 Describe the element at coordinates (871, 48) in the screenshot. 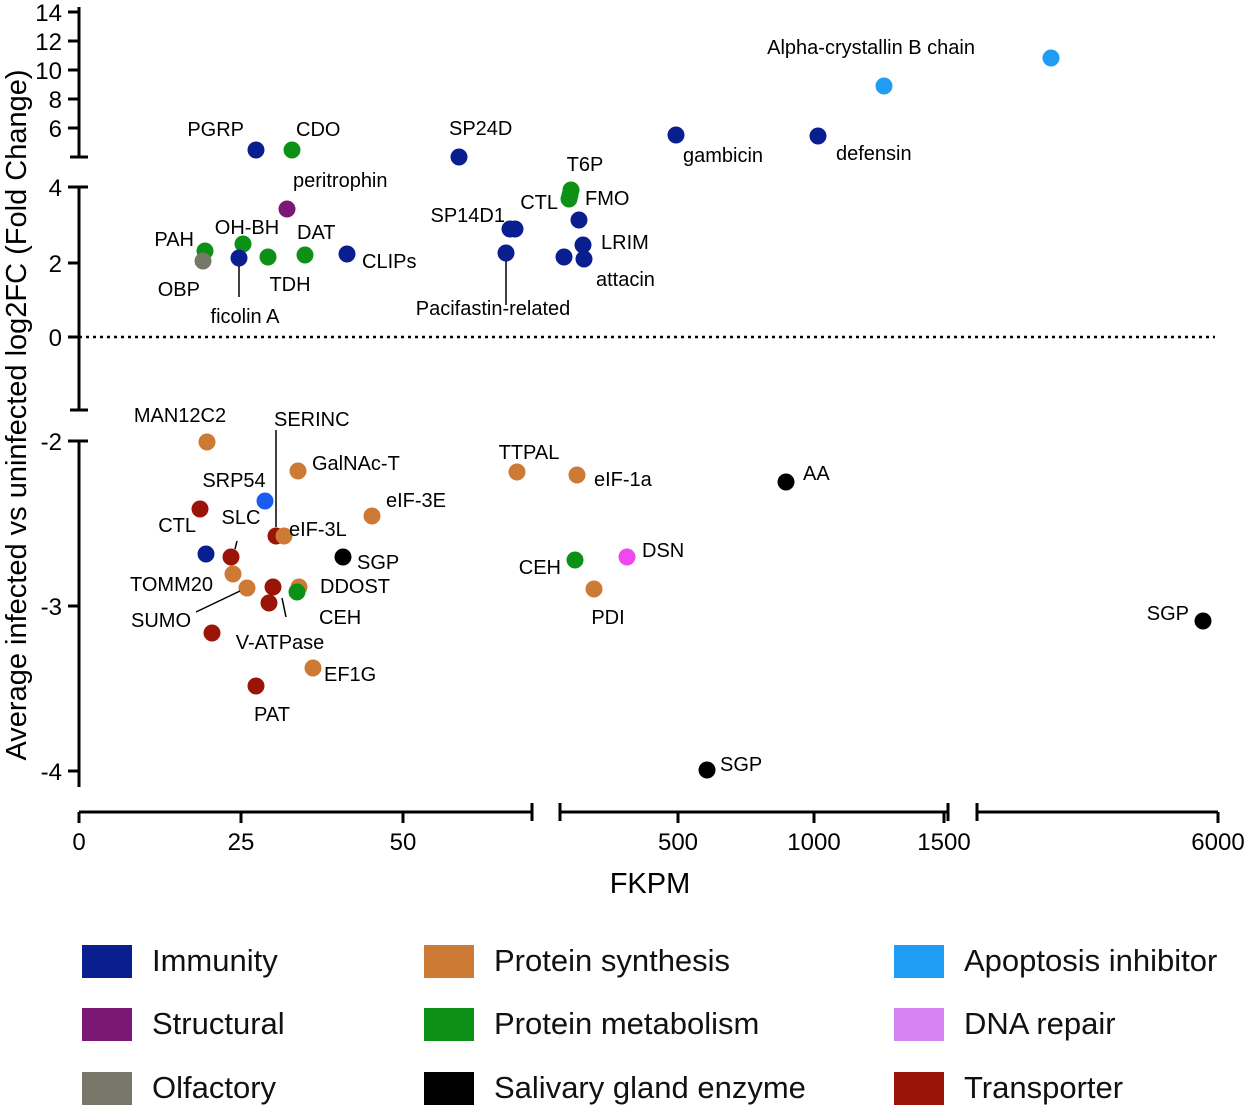

I see `point-label: Alpha-crystallin B chain` at that location.